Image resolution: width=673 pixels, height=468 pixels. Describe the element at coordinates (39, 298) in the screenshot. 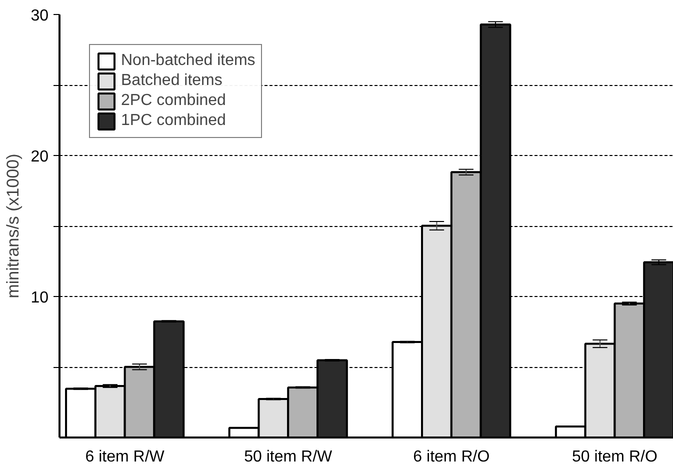

I see `y-tick-label: 10` at that location.